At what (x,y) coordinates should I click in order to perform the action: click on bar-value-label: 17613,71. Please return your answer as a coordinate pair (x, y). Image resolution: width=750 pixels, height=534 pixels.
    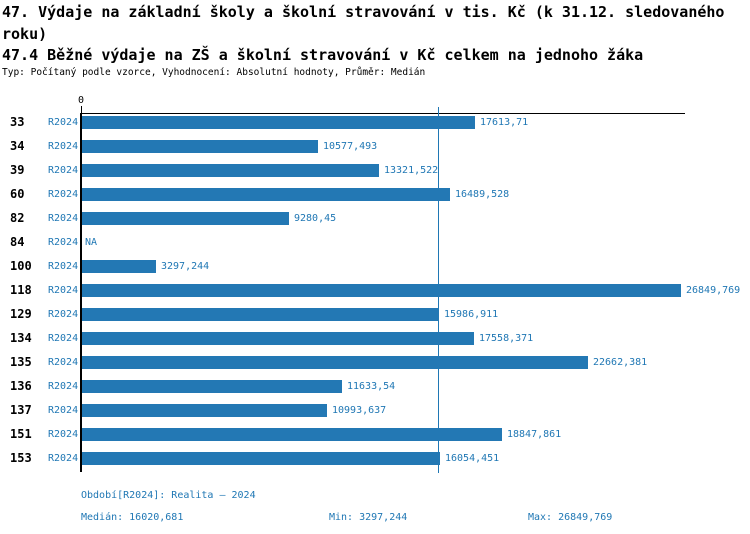
    Looking at the image, I should click on (504, 122).